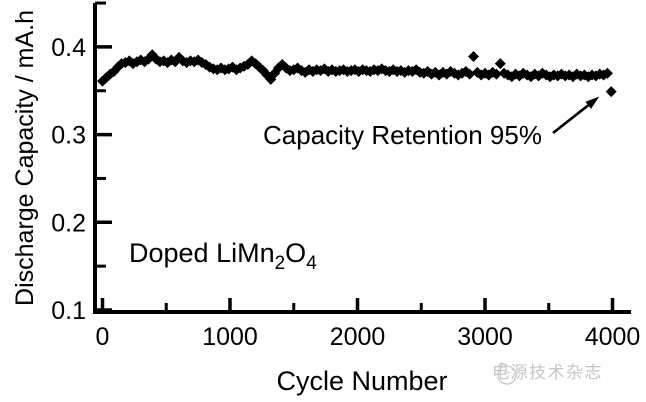 The width and height of the screenshot is (646, 402). Describe the element at coordinates (68, 223) in the screenshot. I see `y-tick-label: 0.2` at that location.